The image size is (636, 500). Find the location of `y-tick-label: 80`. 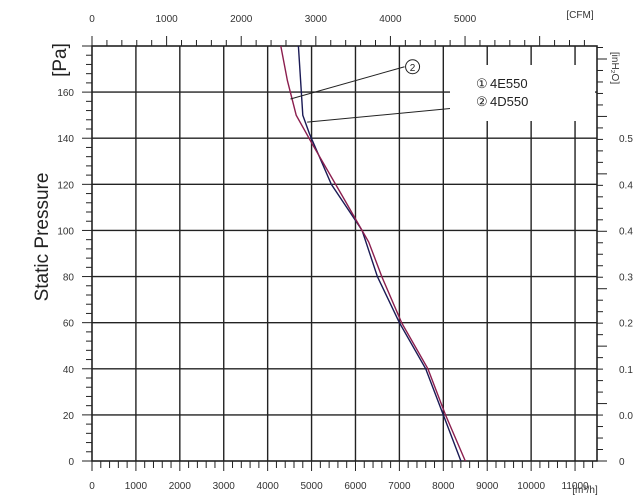

y-tick-label: 80 is located at coordinates (69, 278).